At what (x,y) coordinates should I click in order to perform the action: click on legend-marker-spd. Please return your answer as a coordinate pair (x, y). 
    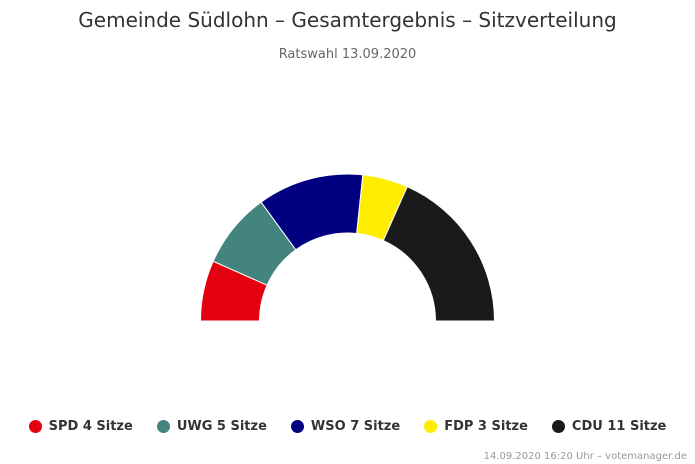
    Looking at the image, I should click on (35, 426).